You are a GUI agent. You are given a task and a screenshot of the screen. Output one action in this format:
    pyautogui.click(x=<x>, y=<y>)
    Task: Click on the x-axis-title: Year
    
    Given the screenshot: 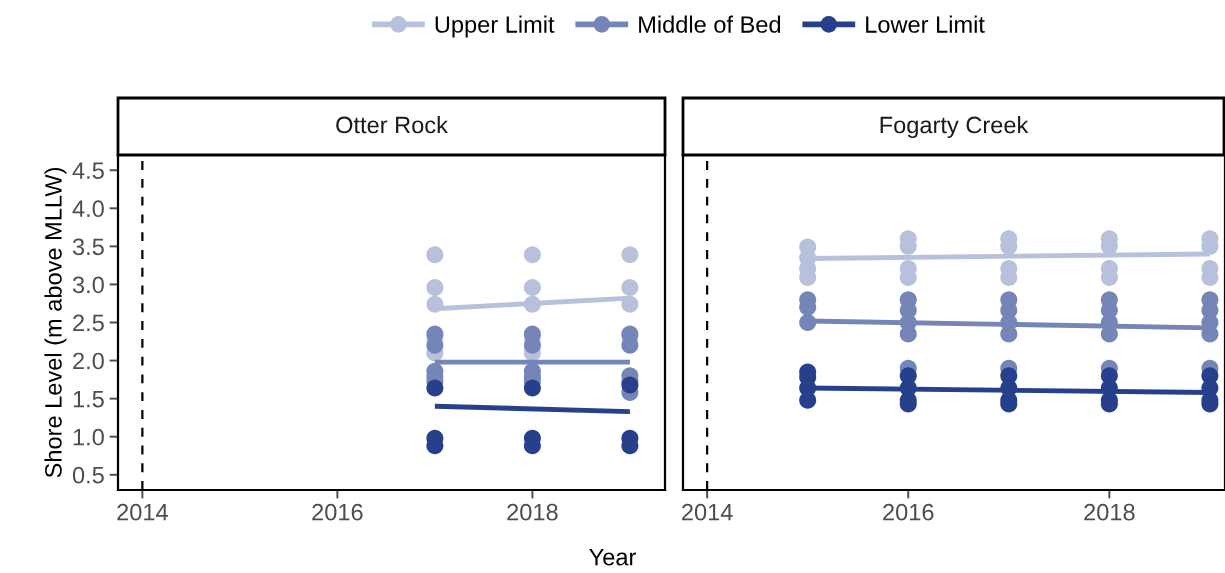 What is the action you would take?
    pyautogui.click(x=612, y=557)
    